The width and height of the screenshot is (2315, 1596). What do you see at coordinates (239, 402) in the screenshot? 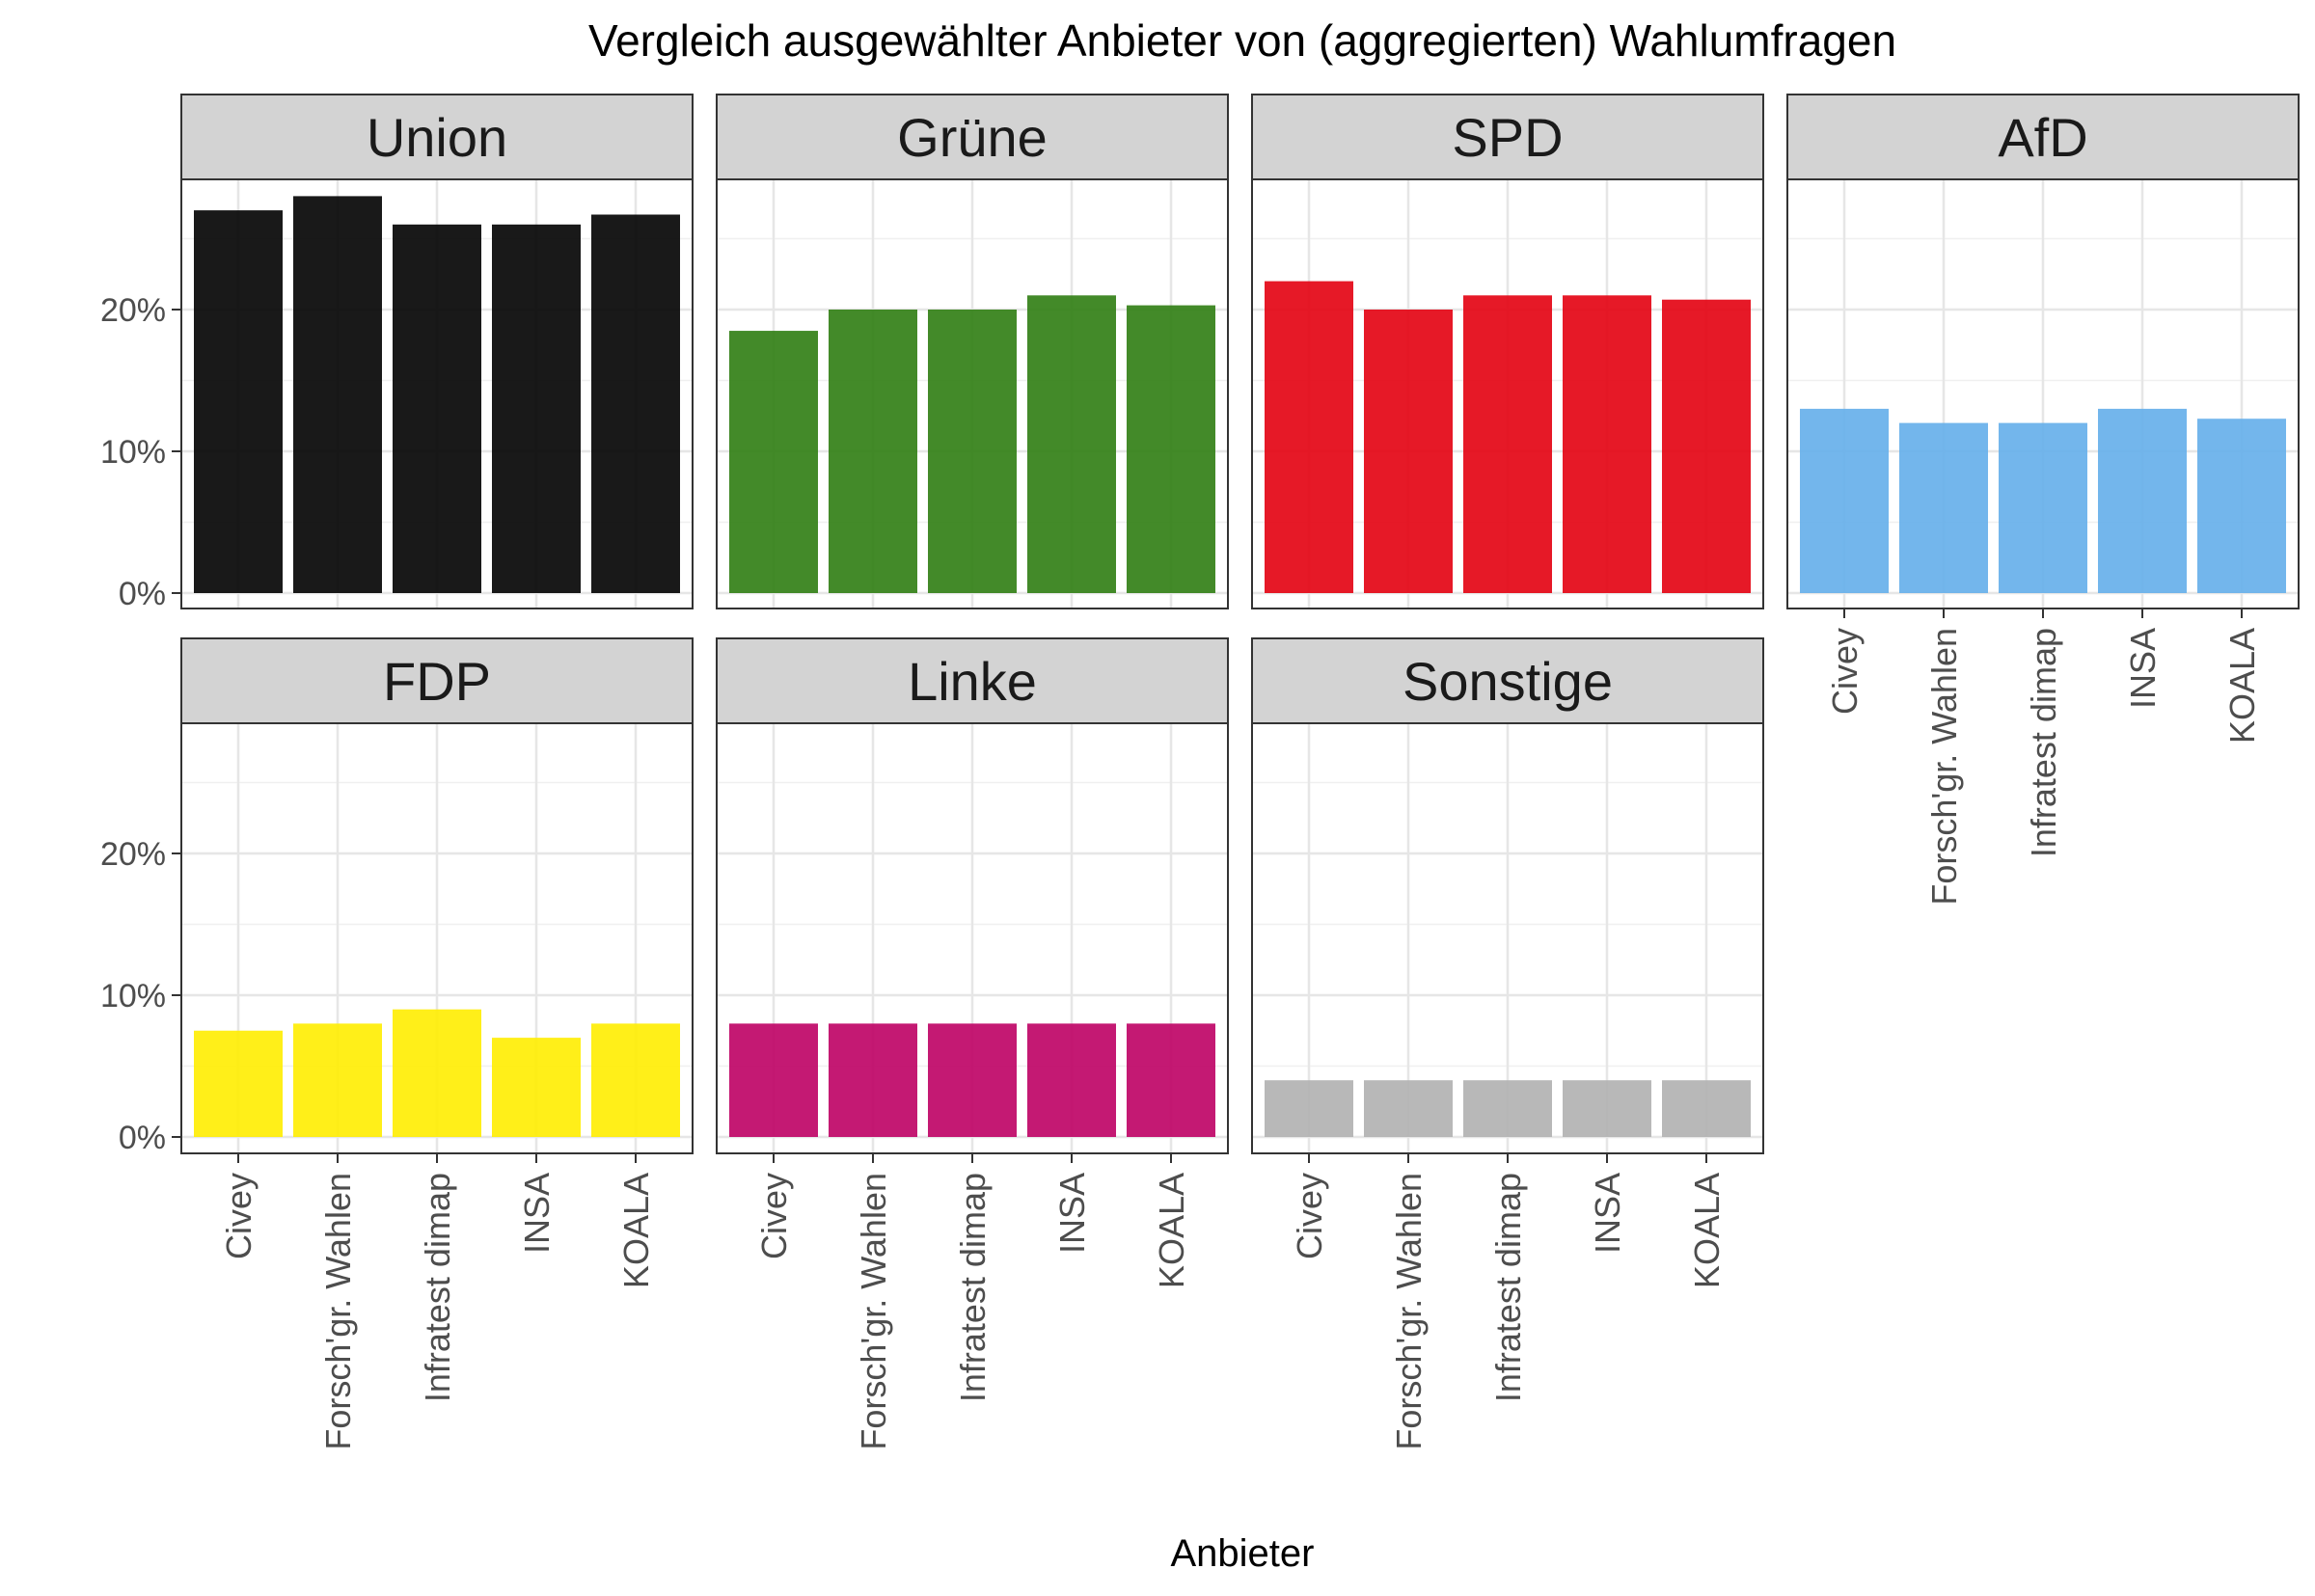
I see `bar-union-civey` at bounding box center [239, 402].